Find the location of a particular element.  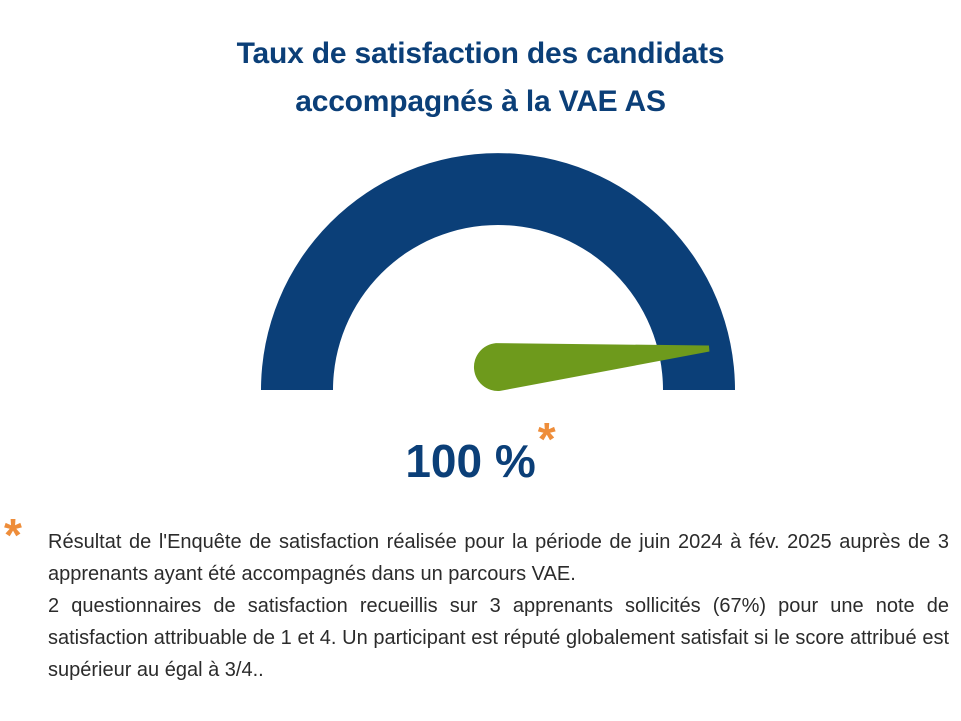

chart-title-line-2: accompagnés à la VAE AS is located at coordinates (480, 101).